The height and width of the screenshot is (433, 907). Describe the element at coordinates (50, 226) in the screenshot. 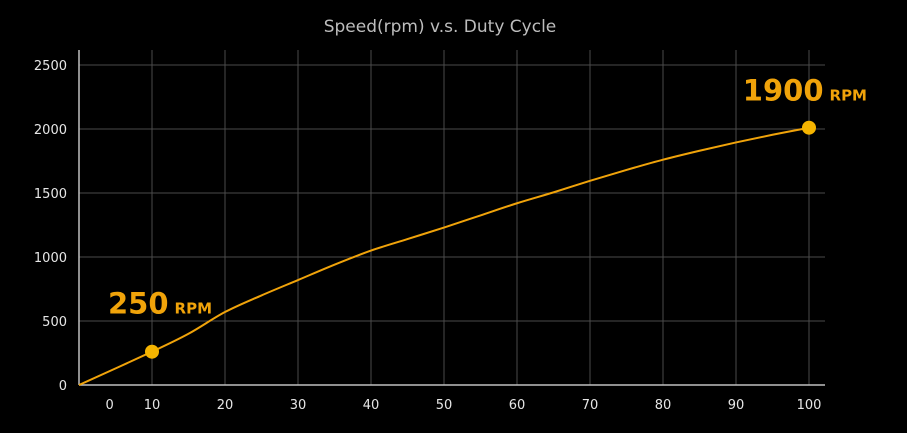

I see `y-tick-labels: 0 500 1000 1500 2000 2500` at that location.